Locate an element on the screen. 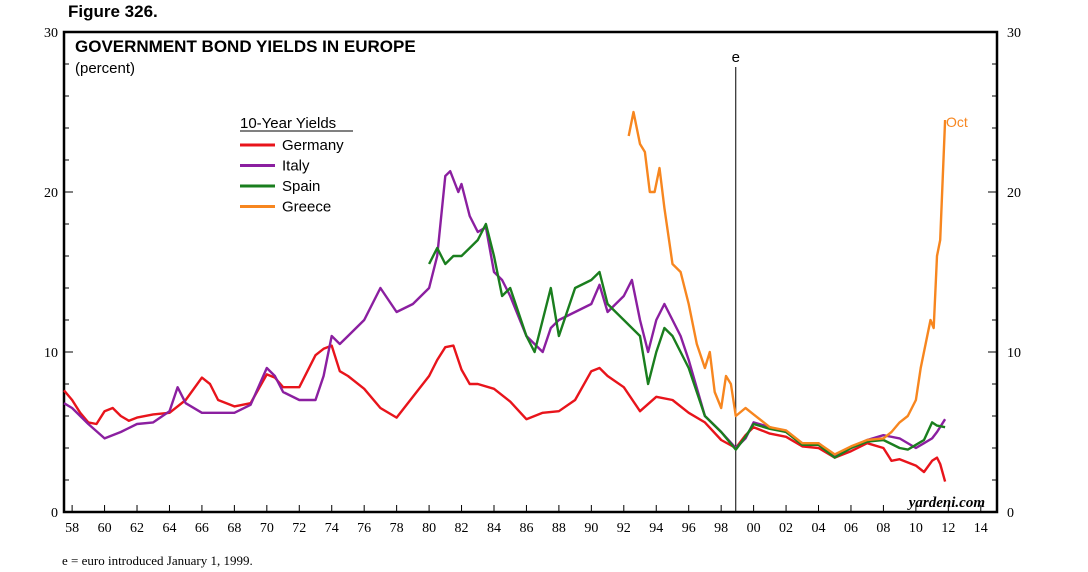 This screenshot has width=1088, height=572. y-axis-left: 0 10 20 30 is located at coordinates (58, 273).